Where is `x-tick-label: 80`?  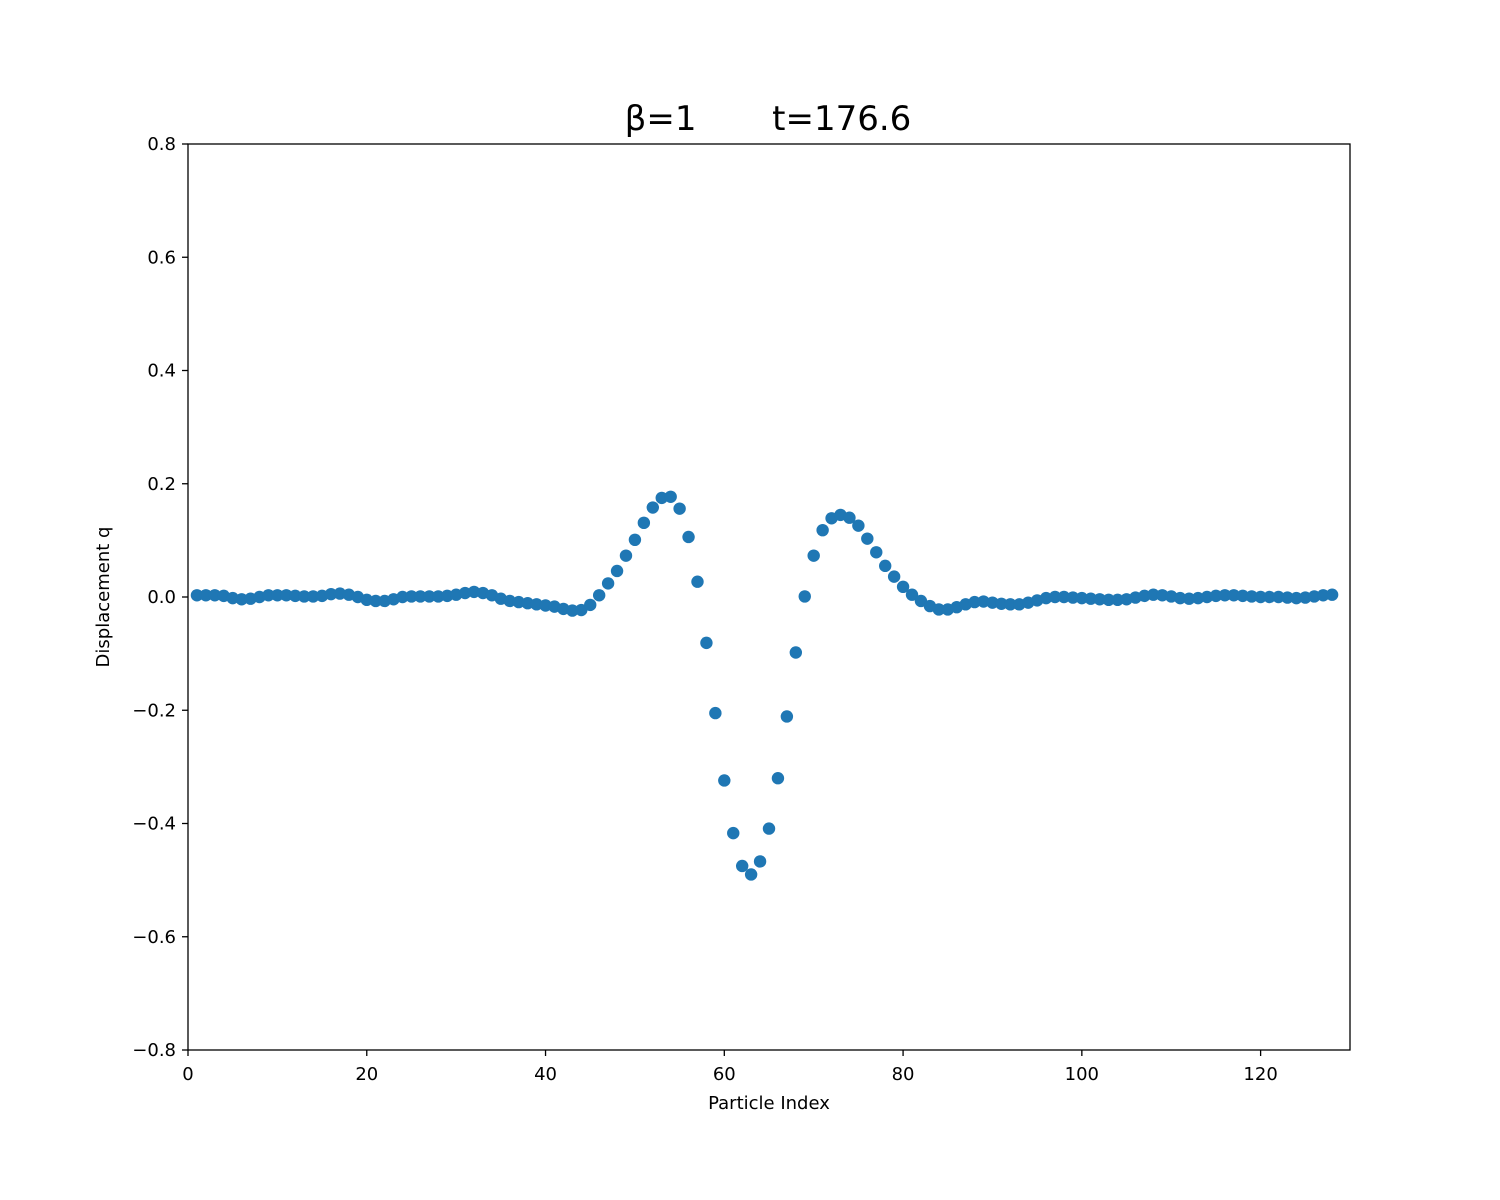 x-tick-label: 80 is located at coordinates (903, 1074).